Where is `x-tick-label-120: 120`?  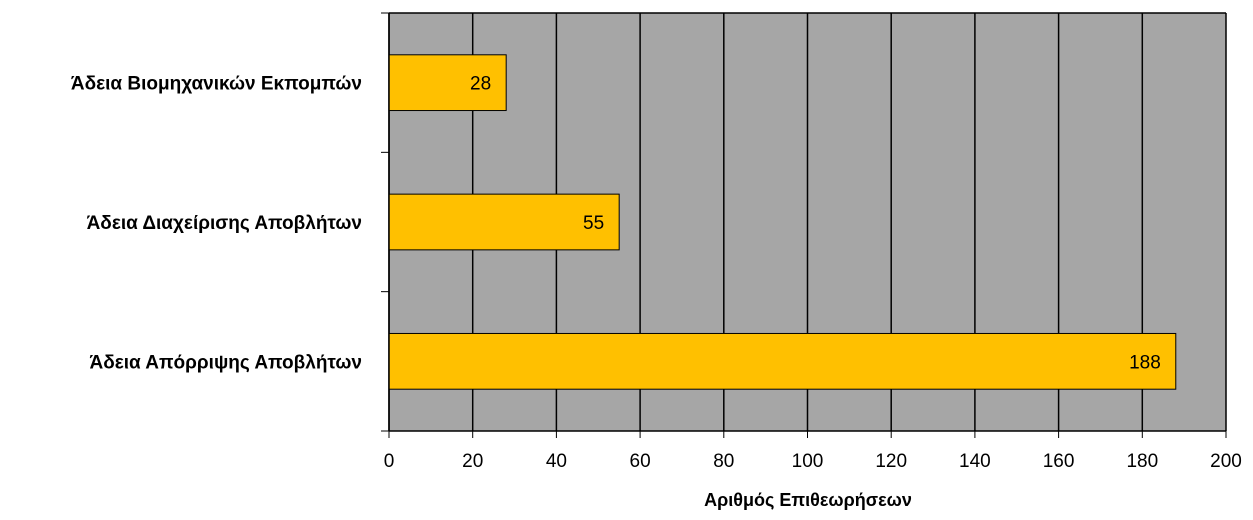 x-tick-label-120: 120 is located at coordinates (891, 461).